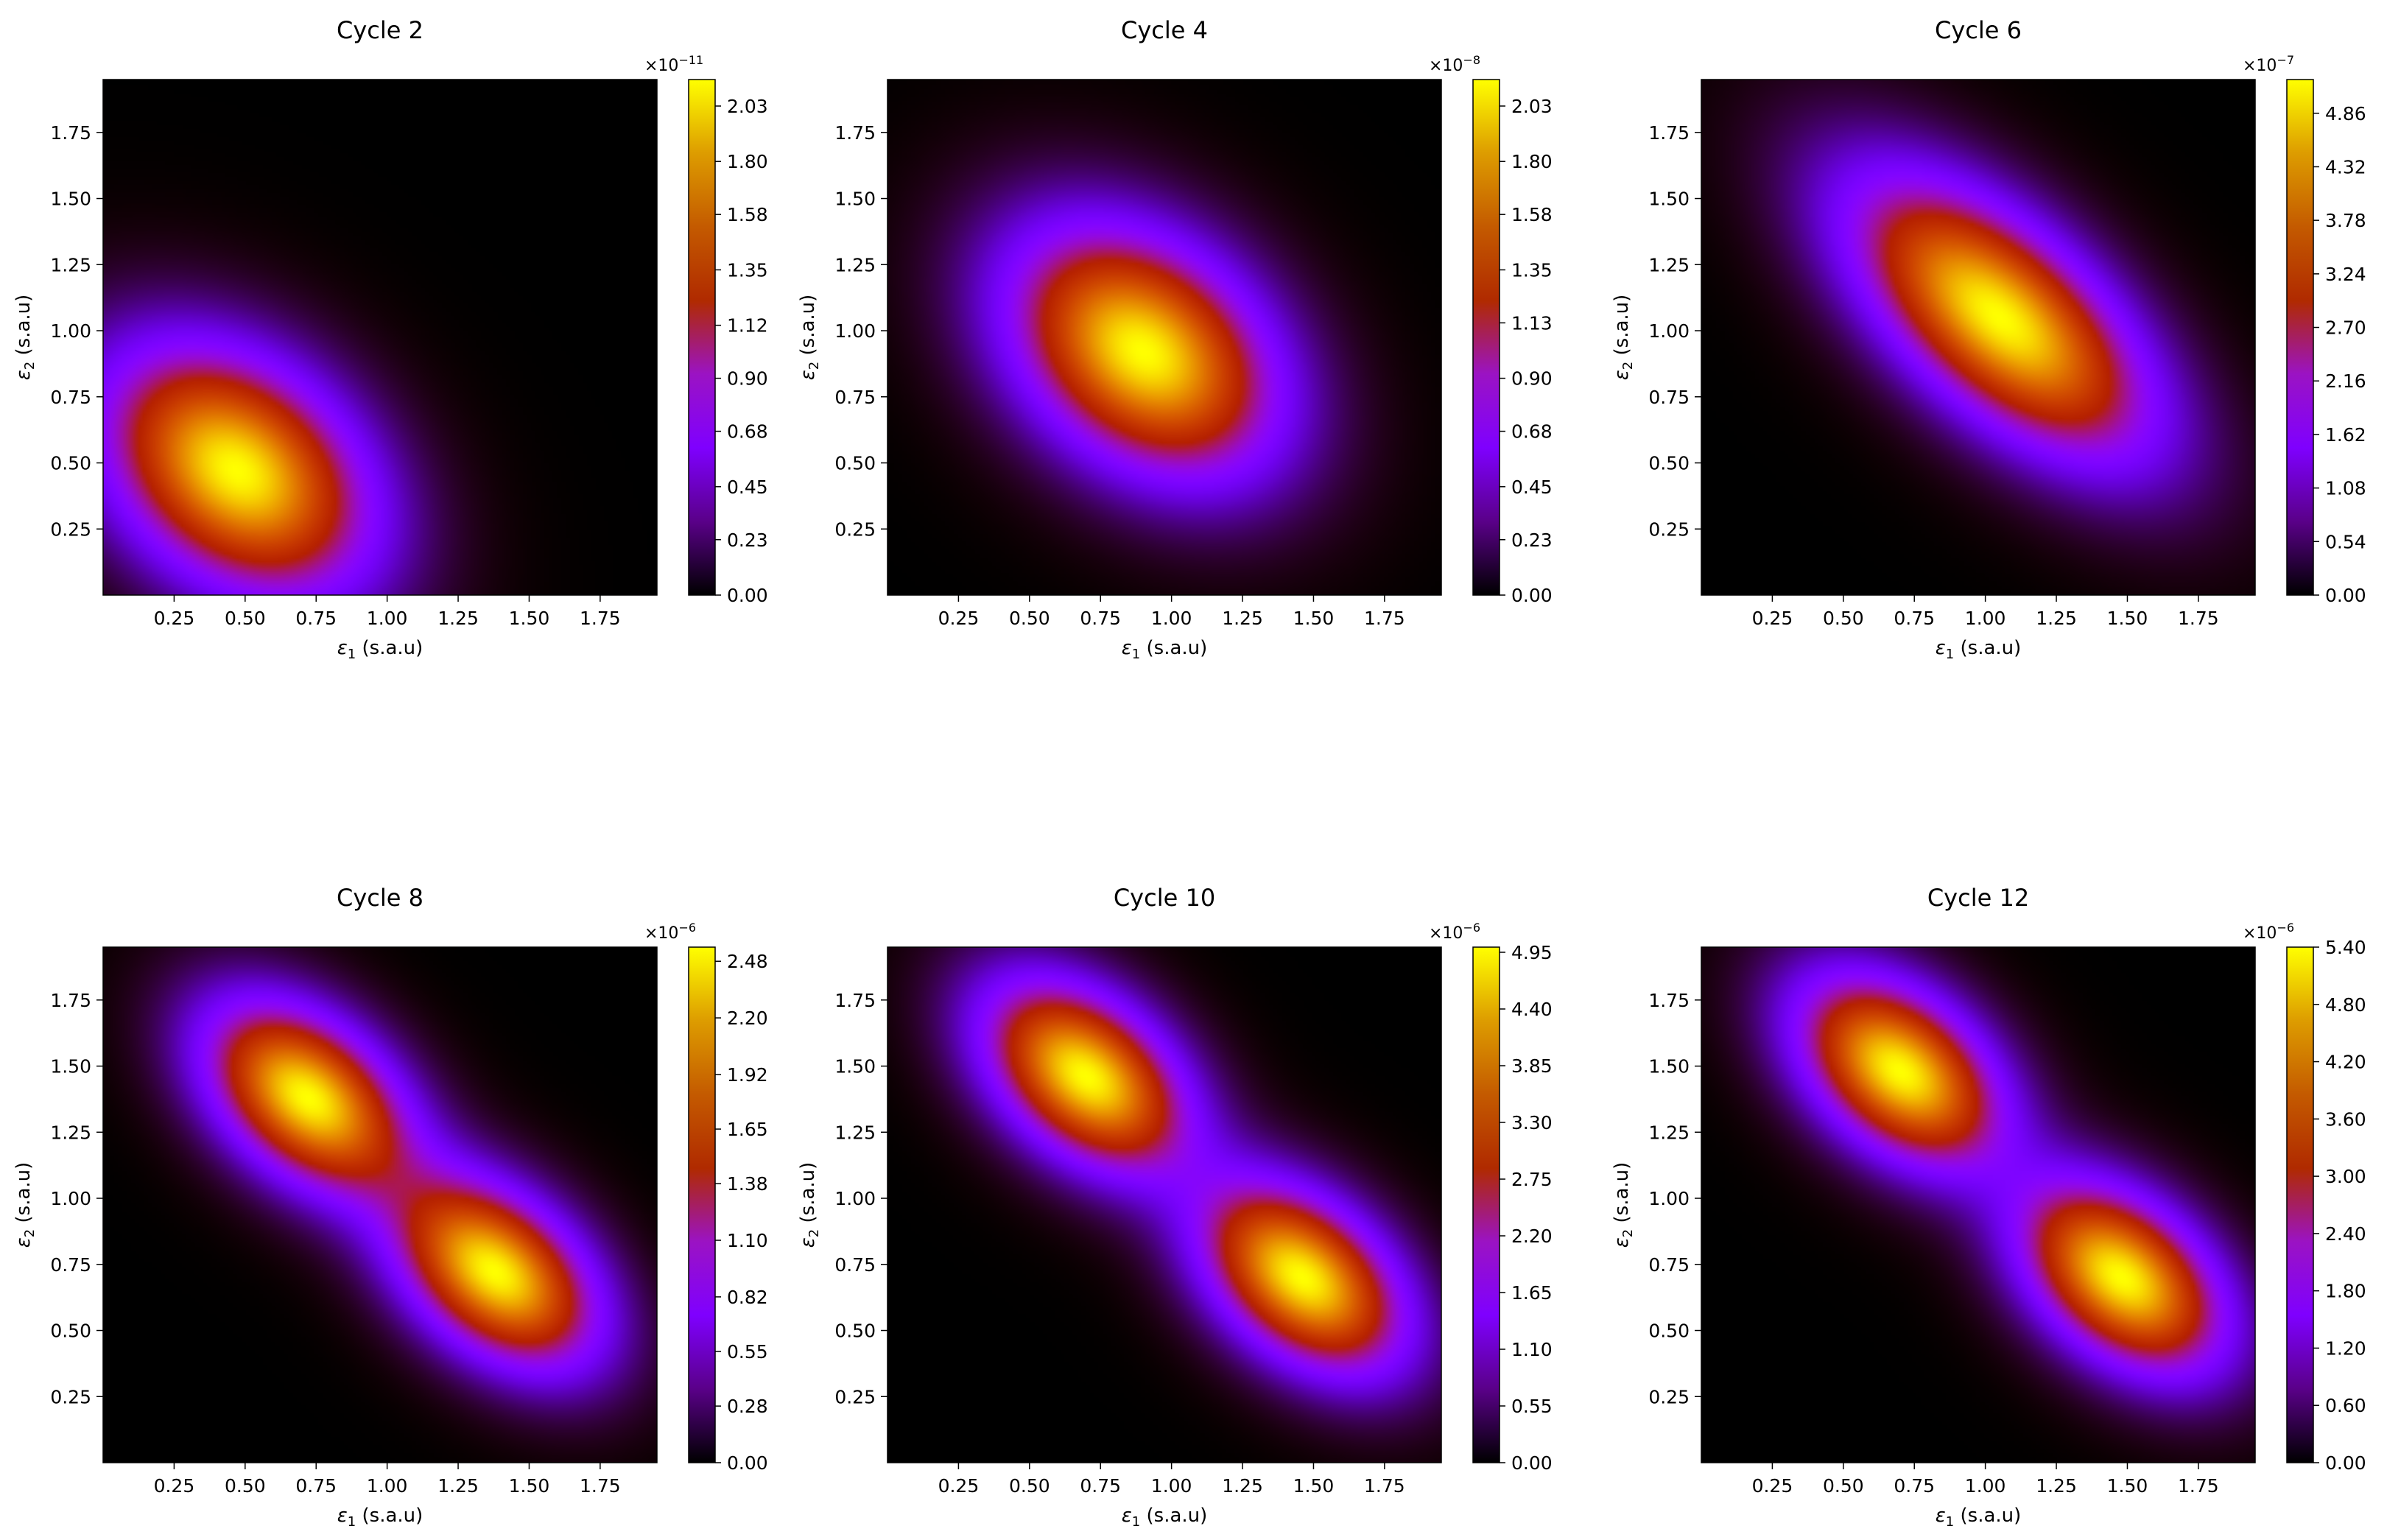 The image size is (2387, 1540). I want to click on heatmap-image, so click(380, 1205).